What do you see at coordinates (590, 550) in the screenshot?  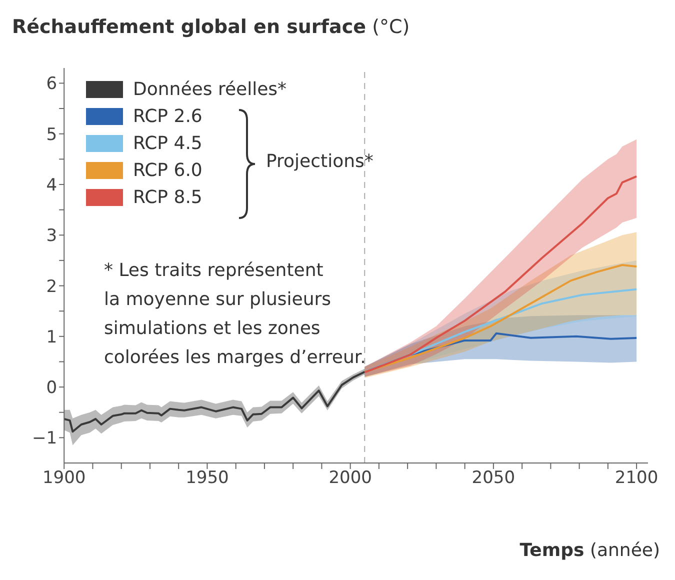 I see `x-axis-title: Temps (année)` at bounding box center [590, 550].